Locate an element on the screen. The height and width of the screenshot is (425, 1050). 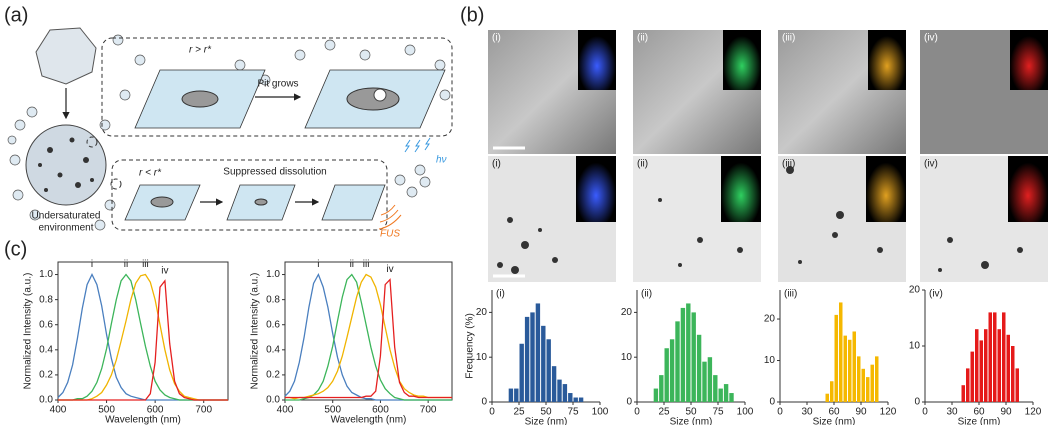
light-label: hν is located at coordinates (441, 160).